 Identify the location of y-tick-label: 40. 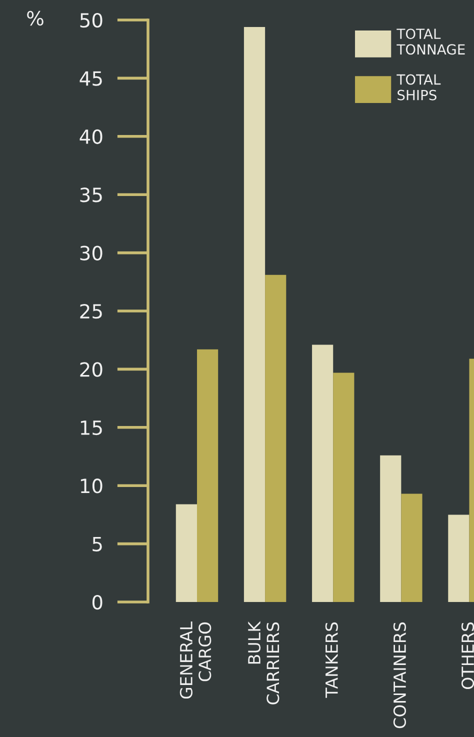
(91, 136).